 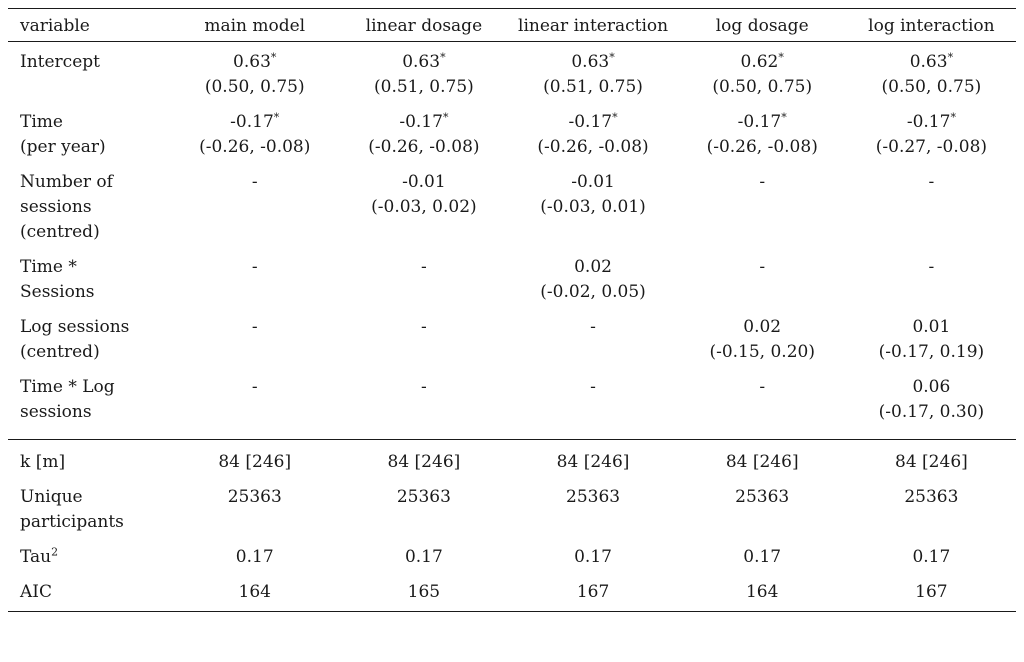 I want to click on estimate-line: 0.62*, so click(x=762, y=62).